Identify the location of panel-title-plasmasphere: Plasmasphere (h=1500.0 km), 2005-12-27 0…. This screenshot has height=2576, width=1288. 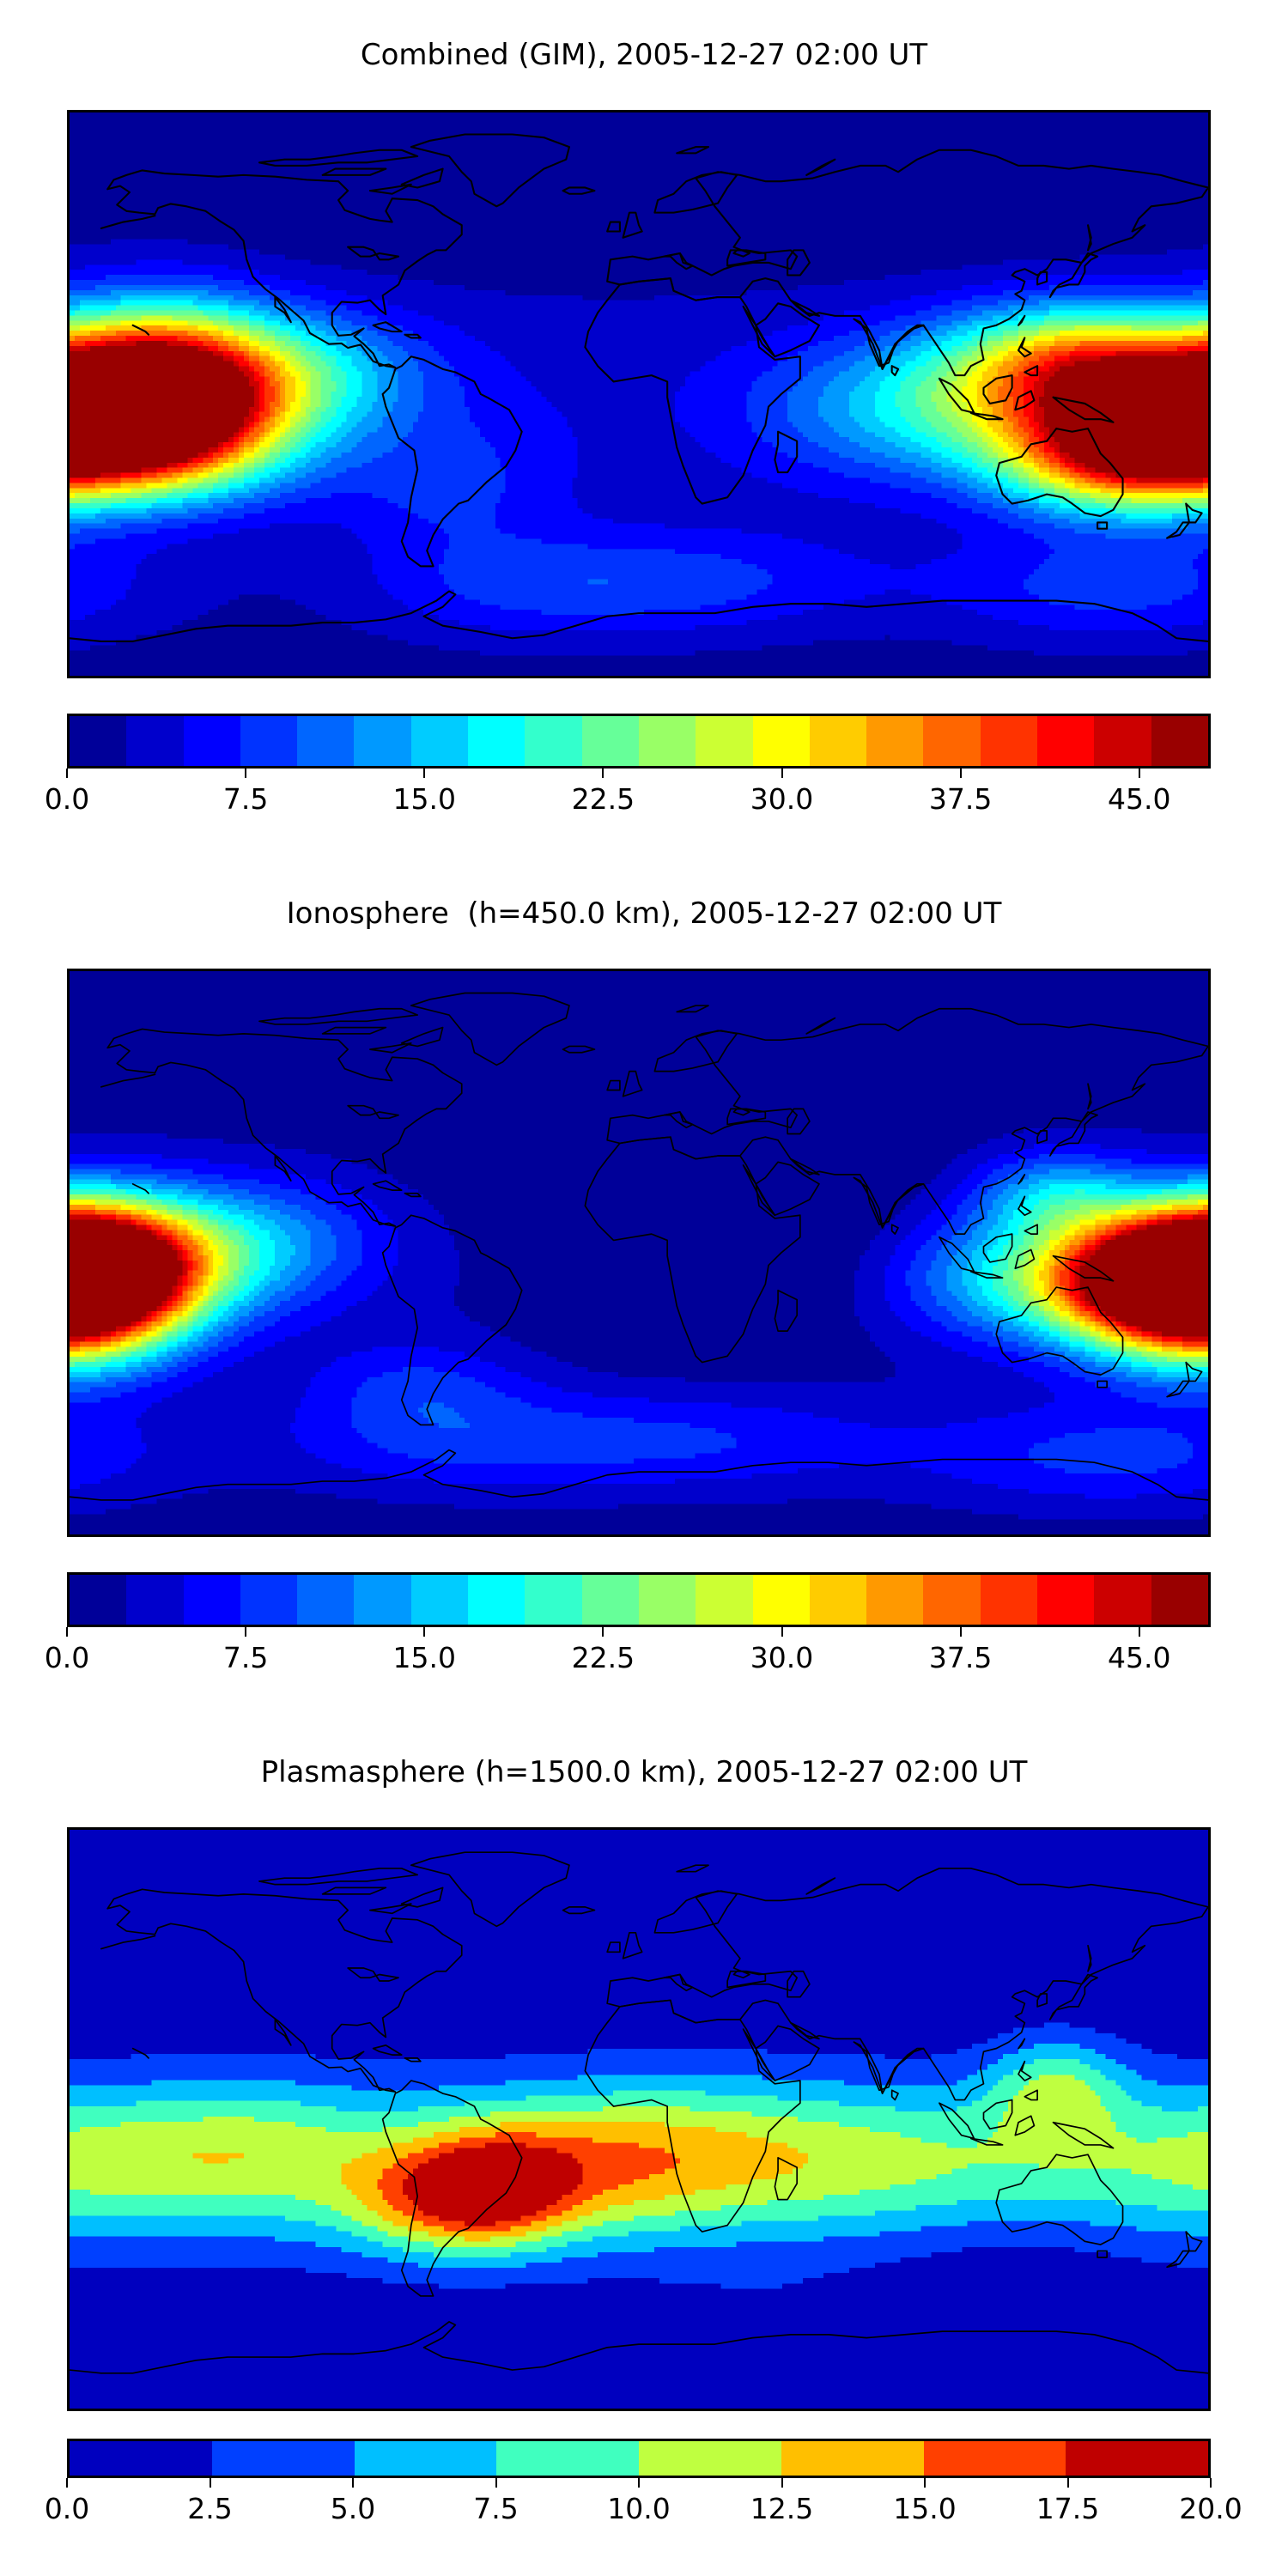
(644, 1772).